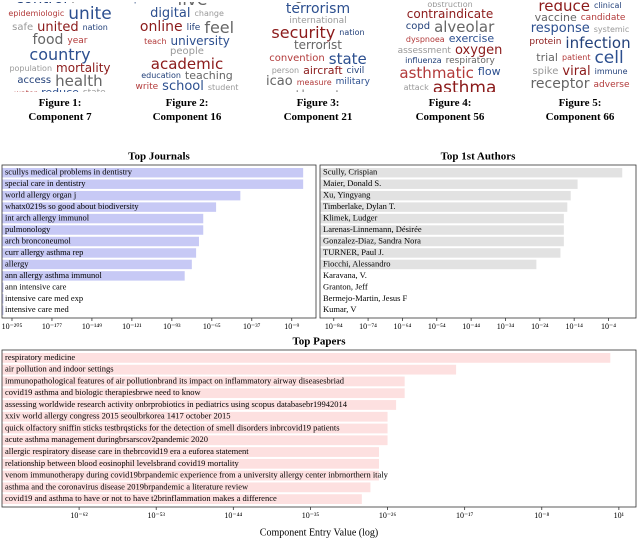  What do you see at coordinates (479, 157) in the screenshot?
I see `chart-title: Top 1st Authors` at bounding box center [479, 157].